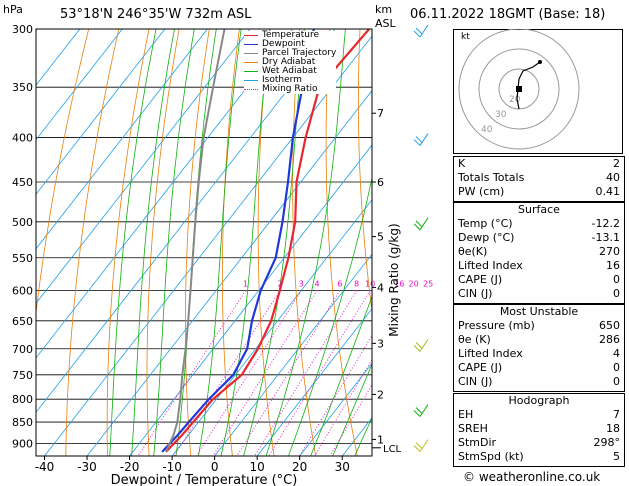 This screenshot has height=486, width=629. I want to click on row-value: 7, so click(616, 414).